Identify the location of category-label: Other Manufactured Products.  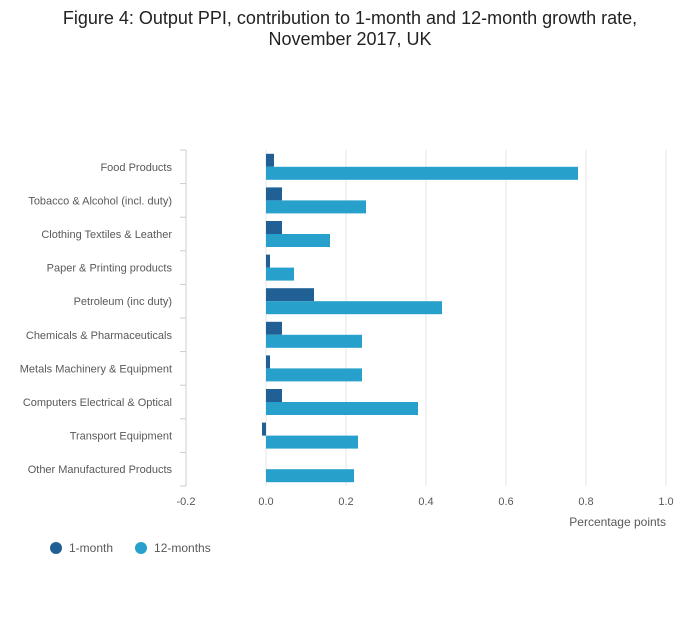
(100, 470).